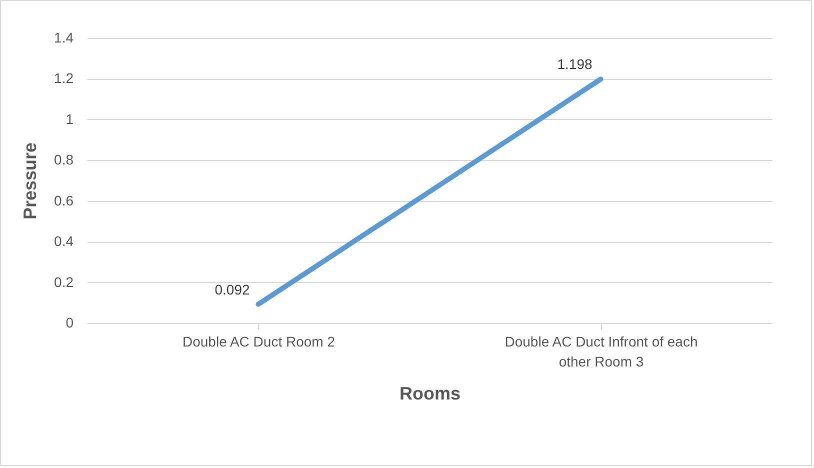 The image size is (814, 468). I want to click on y-tick-label: 0.8, so click(64, 160).